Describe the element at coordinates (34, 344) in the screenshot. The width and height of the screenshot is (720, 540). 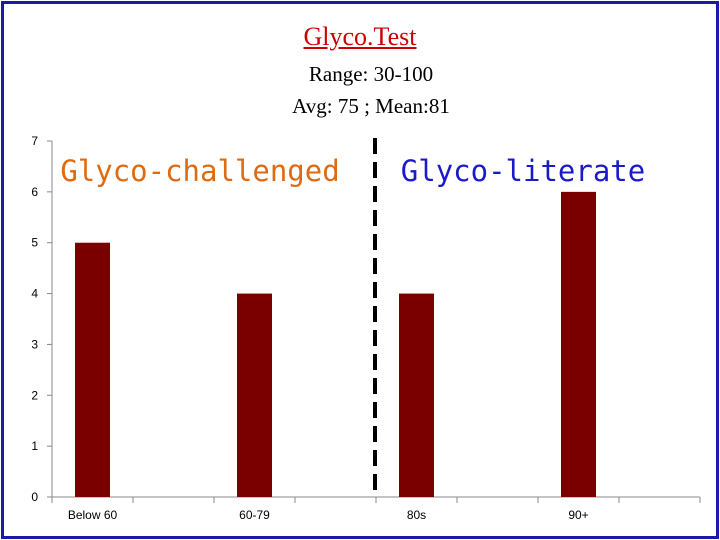
I see `y-tick-label: 3` at that location.